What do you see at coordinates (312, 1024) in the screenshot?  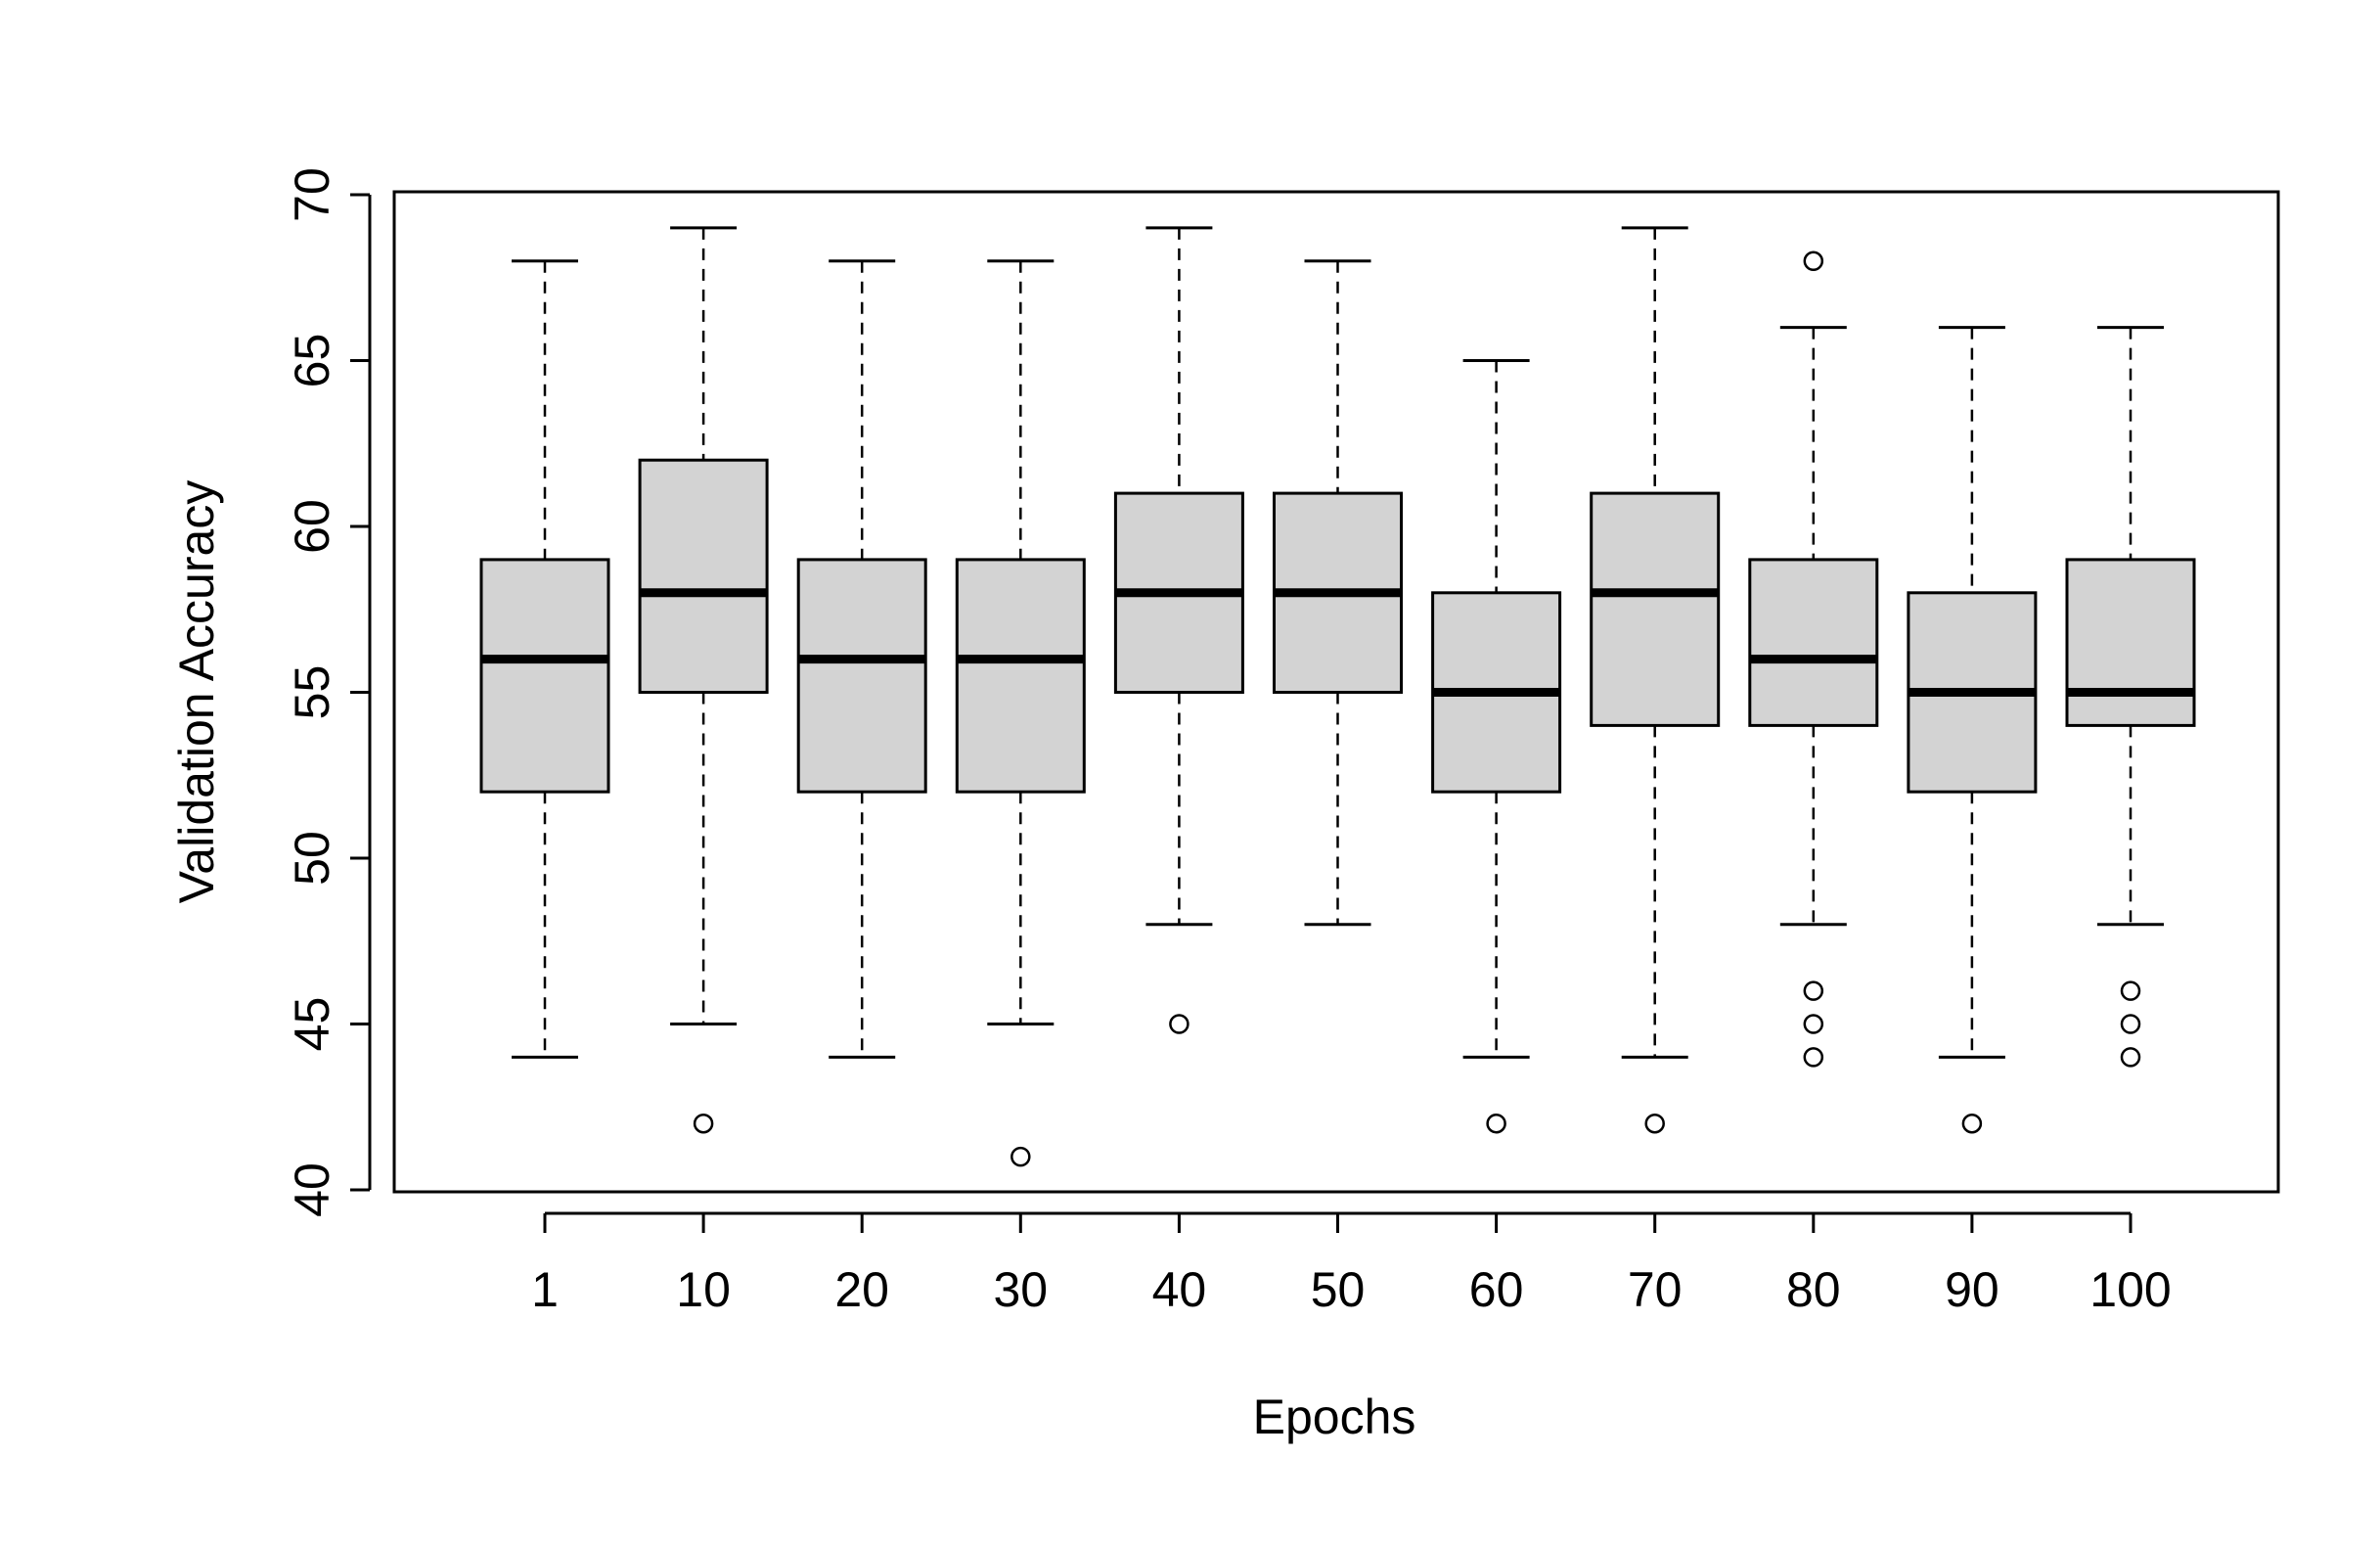 I see `y-tick-label-45: 45` at bounding box center [312, 1024].